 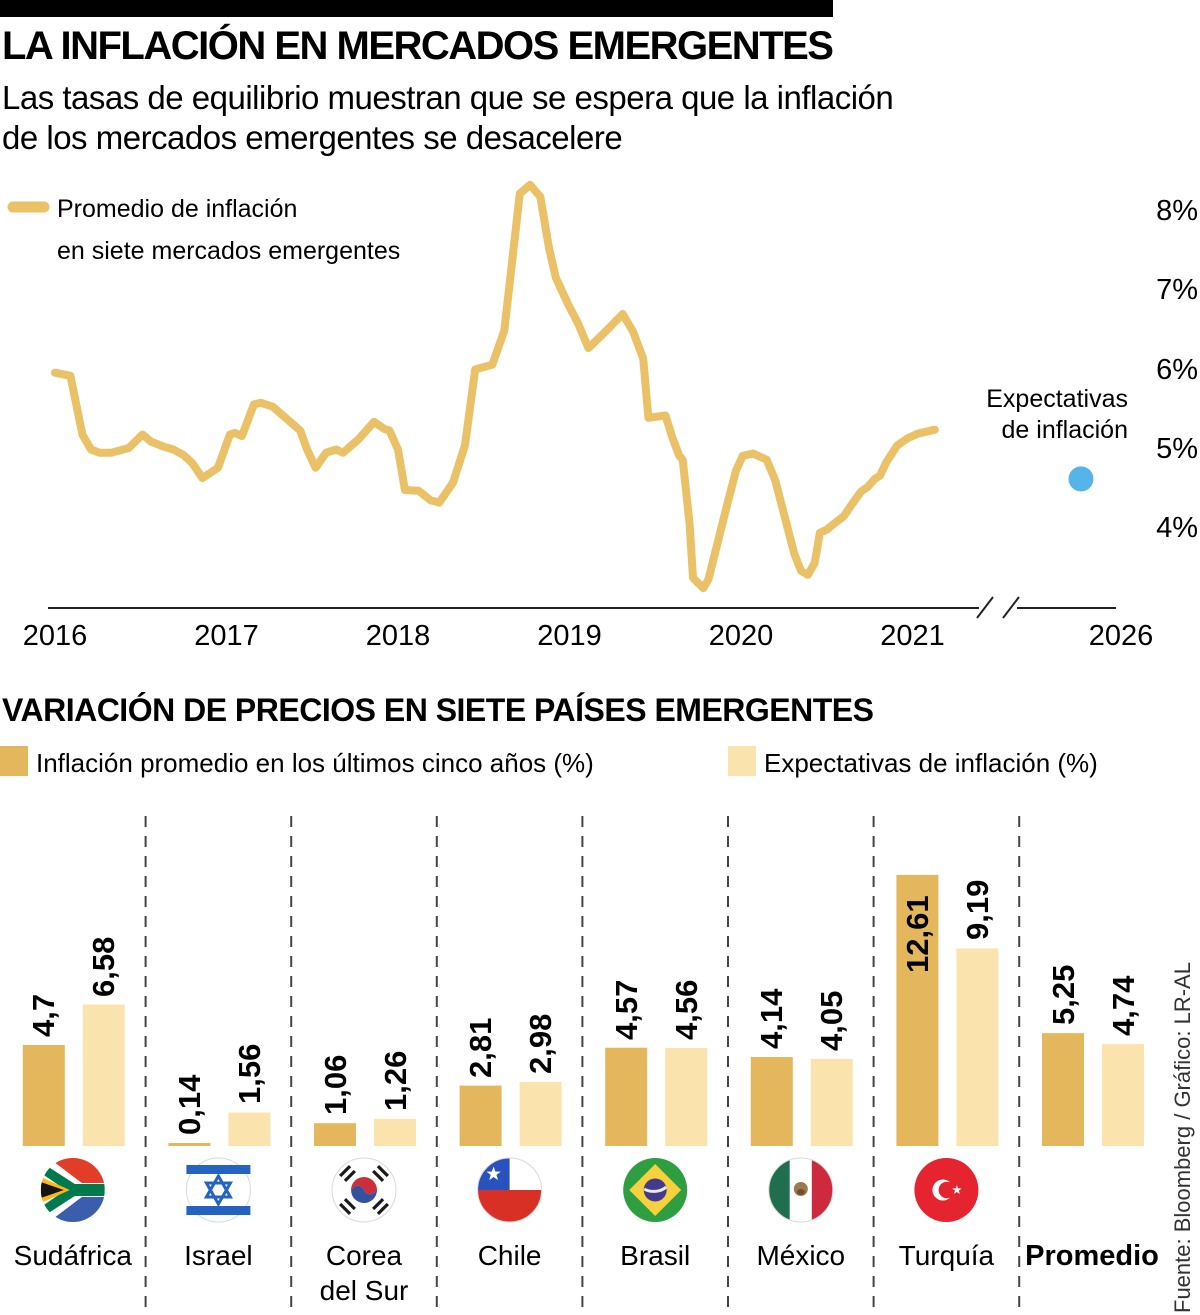 What do you see at coordinates (912, 636) in the screenshot?
I see `x-axis-label: 2021` at bounding box center [912, 636].